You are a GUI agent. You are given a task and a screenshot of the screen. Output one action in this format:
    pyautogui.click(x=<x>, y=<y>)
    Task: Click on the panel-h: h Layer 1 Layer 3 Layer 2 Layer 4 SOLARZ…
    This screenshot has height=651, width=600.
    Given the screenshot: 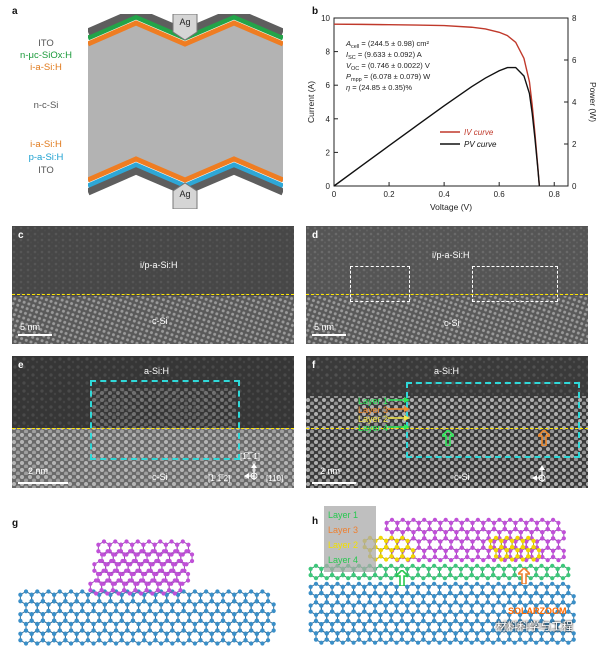 What is the action you would take?
    pyautogui.click(x=450, y=573)
    